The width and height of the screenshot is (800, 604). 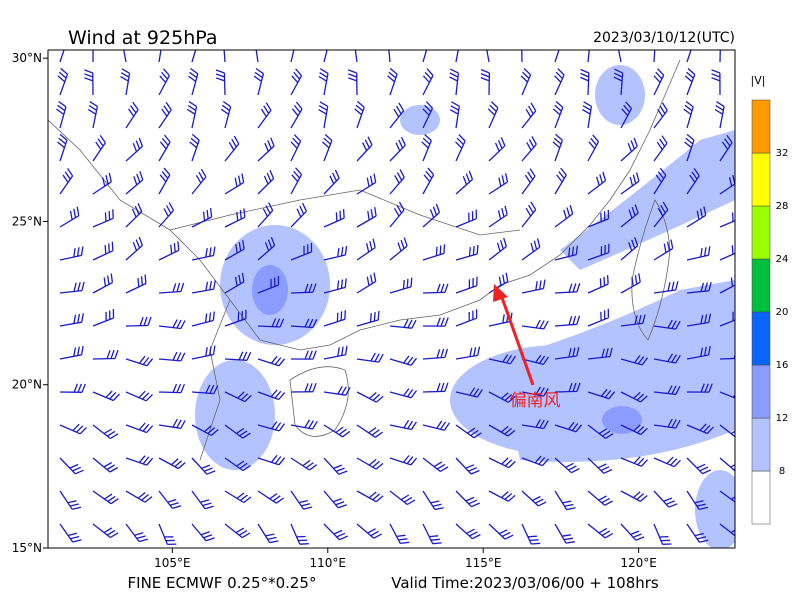 I want to click on annotation-arrowhead, so click(x=500, y=293).